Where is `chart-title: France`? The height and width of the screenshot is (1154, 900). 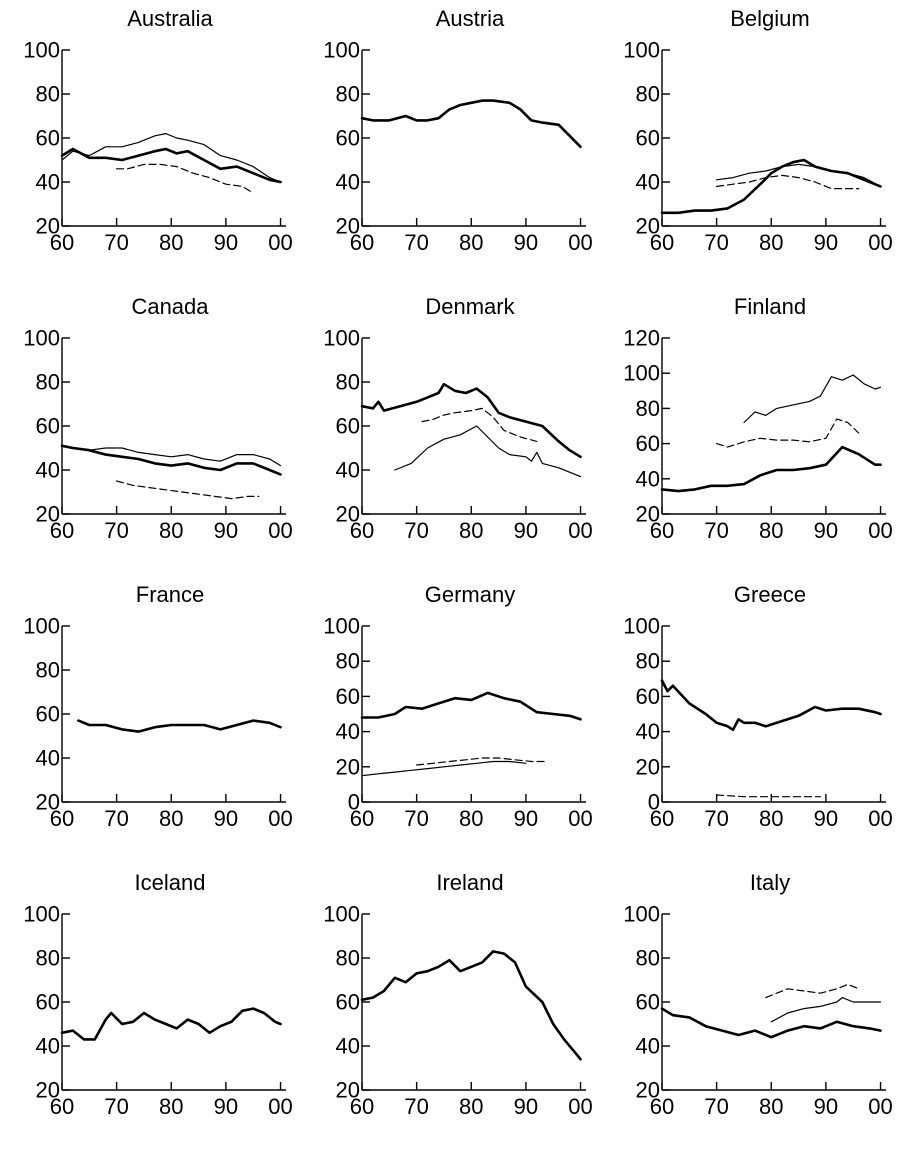
chart-title: France is located at coordinates (170, 594).